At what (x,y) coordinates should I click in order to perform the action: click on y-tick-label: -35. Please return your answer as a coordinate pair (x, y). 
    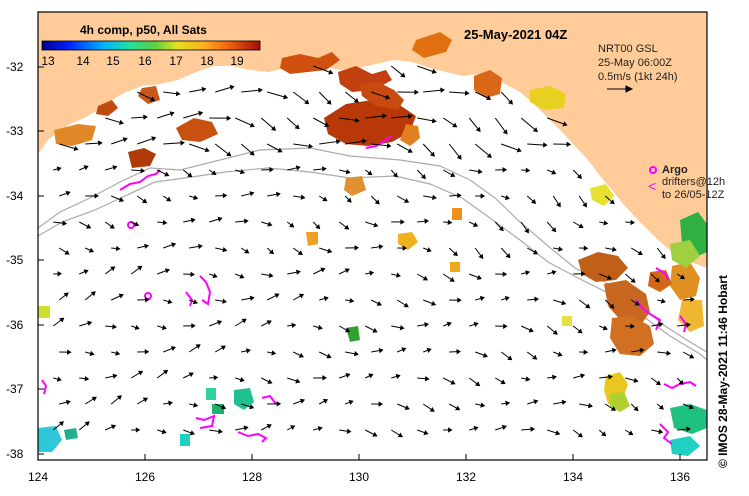
    Looking at the image, I should click on (15, 260).